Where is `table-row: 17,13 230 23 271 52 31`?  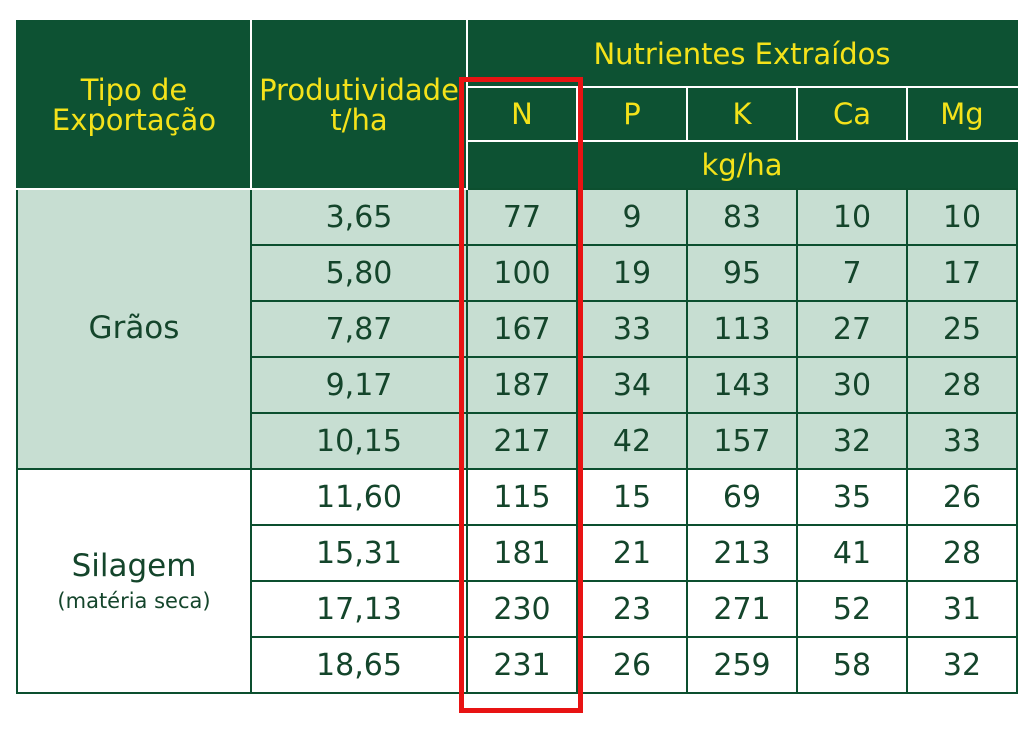 table-row: 17,13 230 23 271 52 31 is located at coordinates (517, 609).